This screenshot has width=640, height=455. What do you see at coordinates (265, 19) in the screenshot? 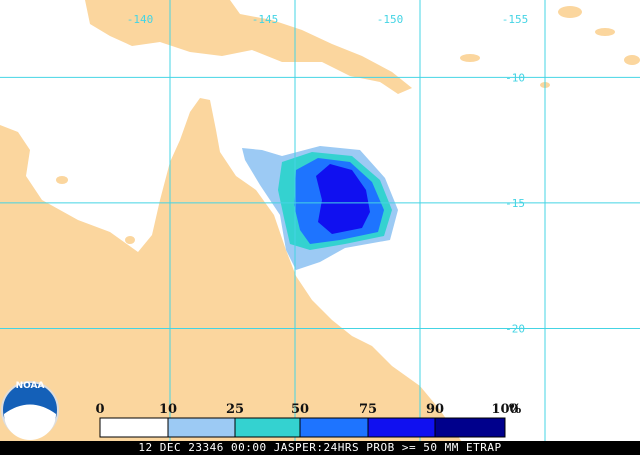
I see `lon-label: -145` at bounding box center [265, 19].